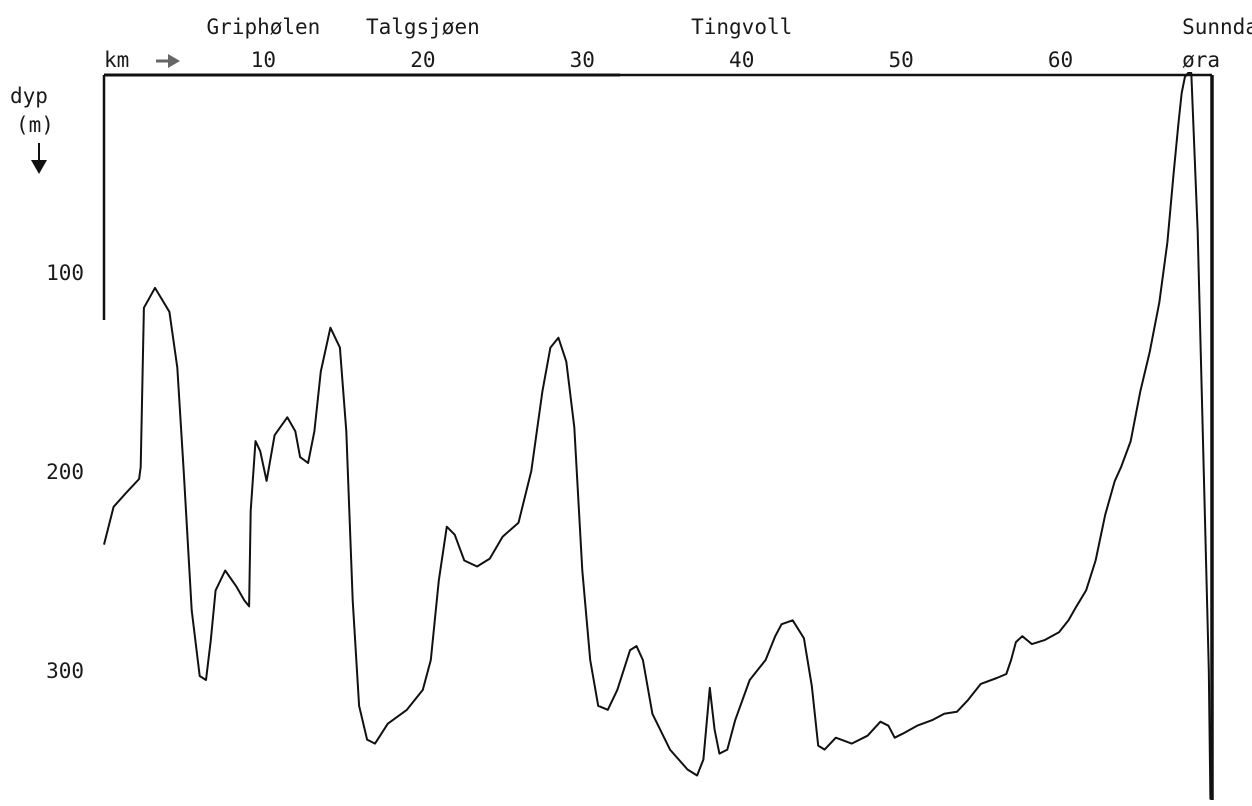  I want to click on x-tick-labels: 10 20 30 40 50 60, so click(662, 60).